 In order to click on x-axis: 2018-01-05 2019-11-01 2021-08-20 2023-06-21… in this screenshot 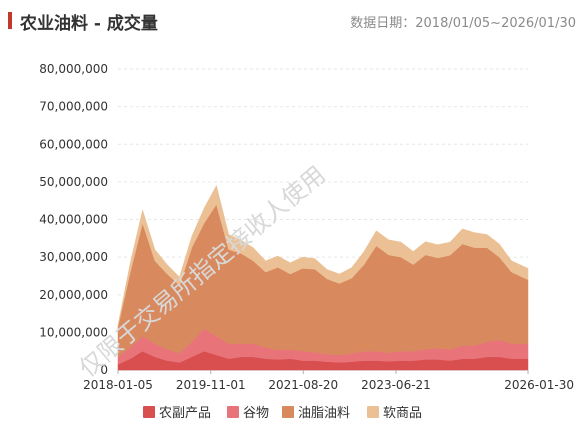, I will do `click(328, 381)`.